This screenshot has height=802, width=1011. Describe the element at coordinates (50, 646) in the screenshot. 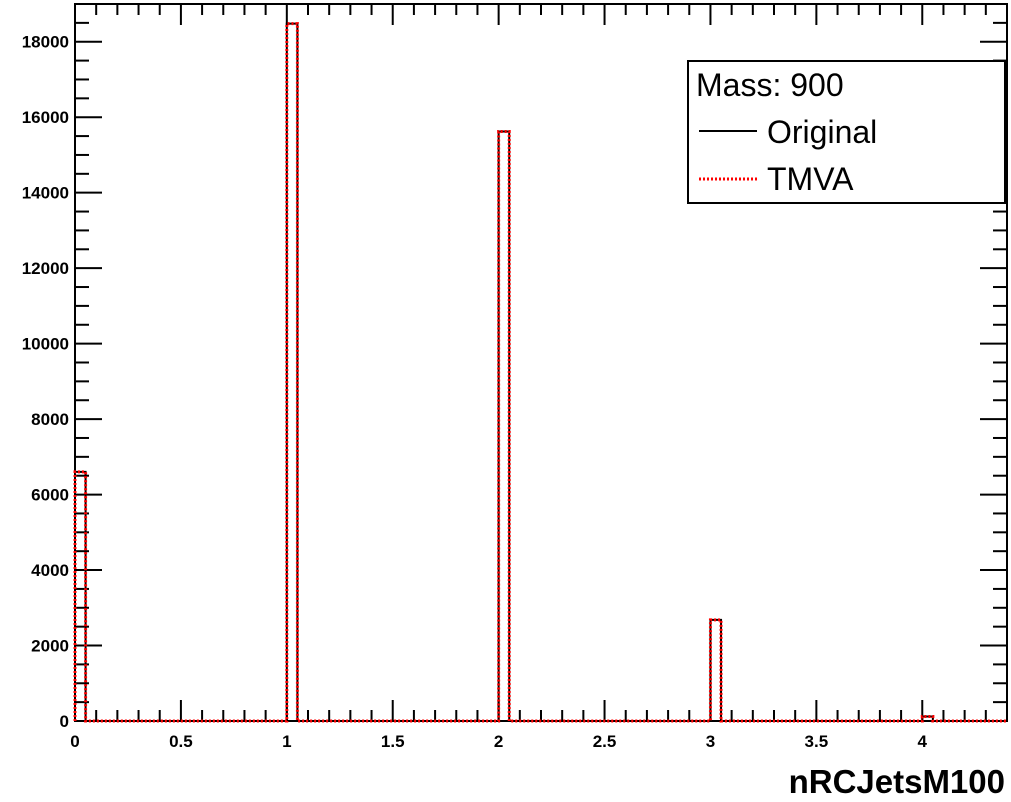

I see `y-tick-label: 2000` at that location.